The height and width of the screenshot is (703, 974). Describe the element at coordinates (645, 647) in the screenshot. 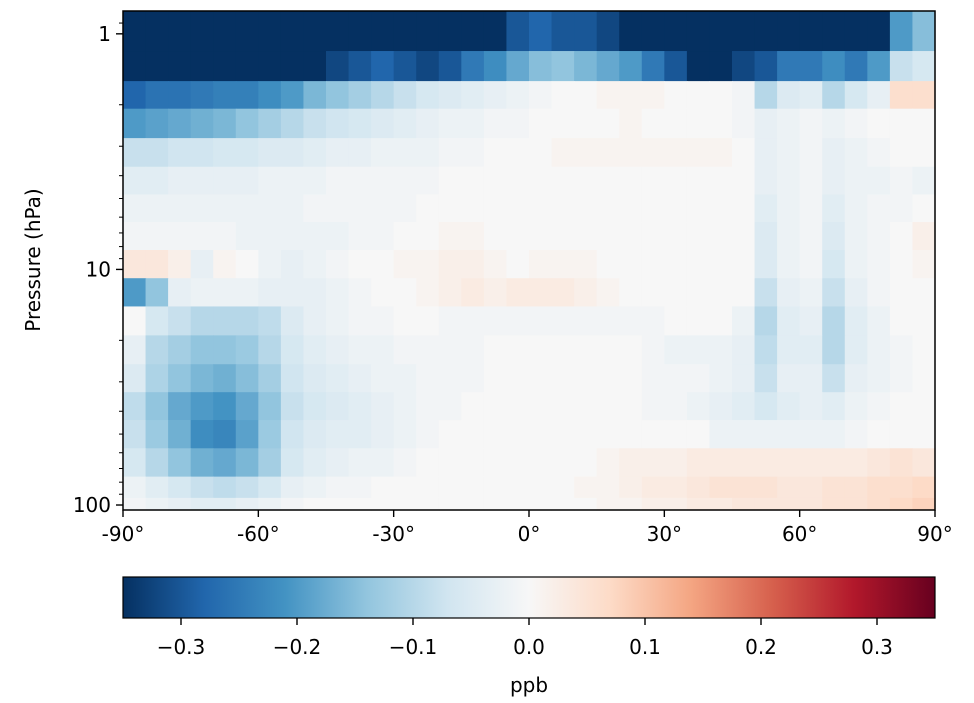

I see `colorbar-tick-label: 0.1` at that location.